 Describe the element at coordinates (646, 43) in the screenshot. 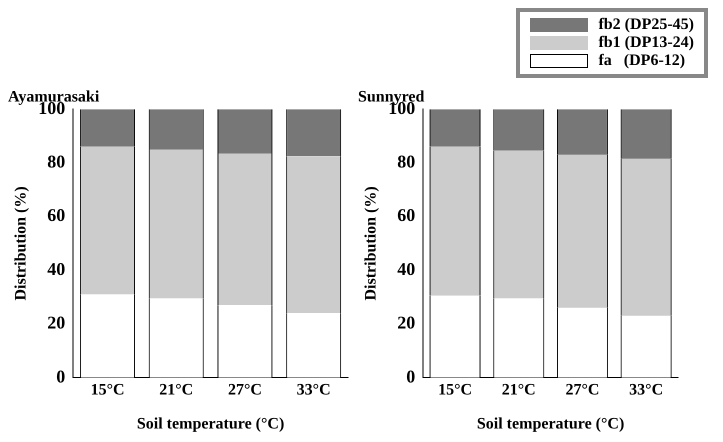

I see `legend-label: fb1 (DP13-24)` at that location.